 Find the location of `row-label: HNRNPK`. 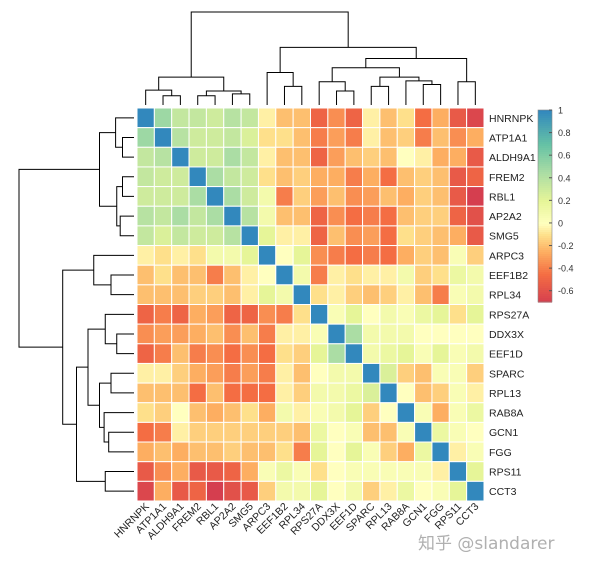

row-label: HNRNPK is located at coordinates (511, 119).